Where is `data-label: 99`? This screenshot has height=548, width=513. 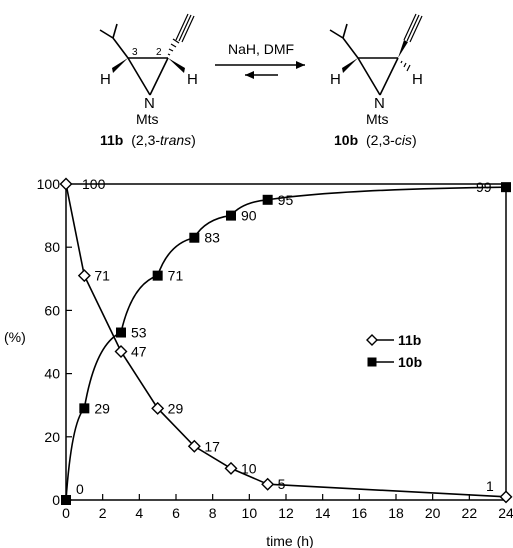 data-label: 99 is located at coordinates (484, 187).